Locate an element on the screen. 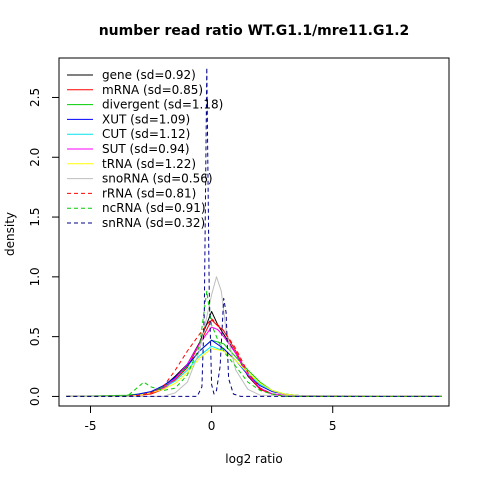  x-tick-label: 5 is located at coordinates (333, 426).